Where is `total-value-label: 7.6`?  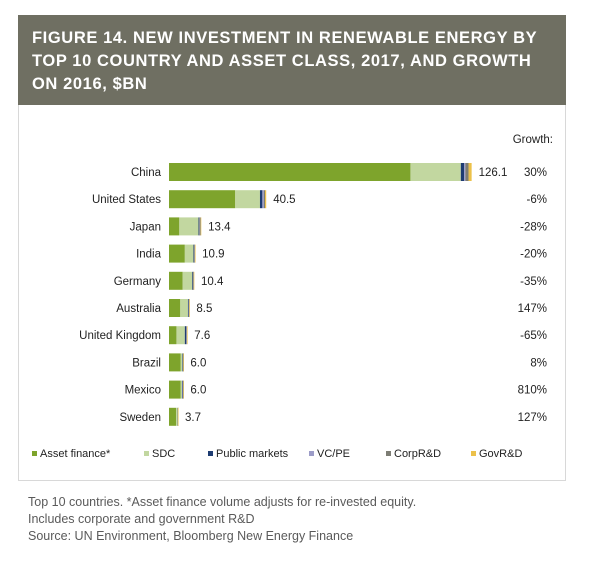 total-value-label: 7.6 is located at coordinates (202, 336).